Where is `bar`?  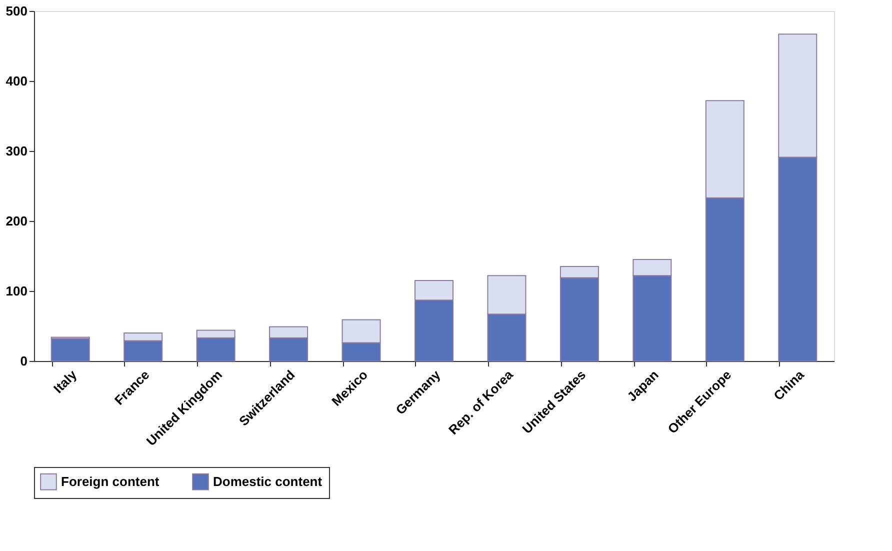
bar is located at coordinates (70, 350).